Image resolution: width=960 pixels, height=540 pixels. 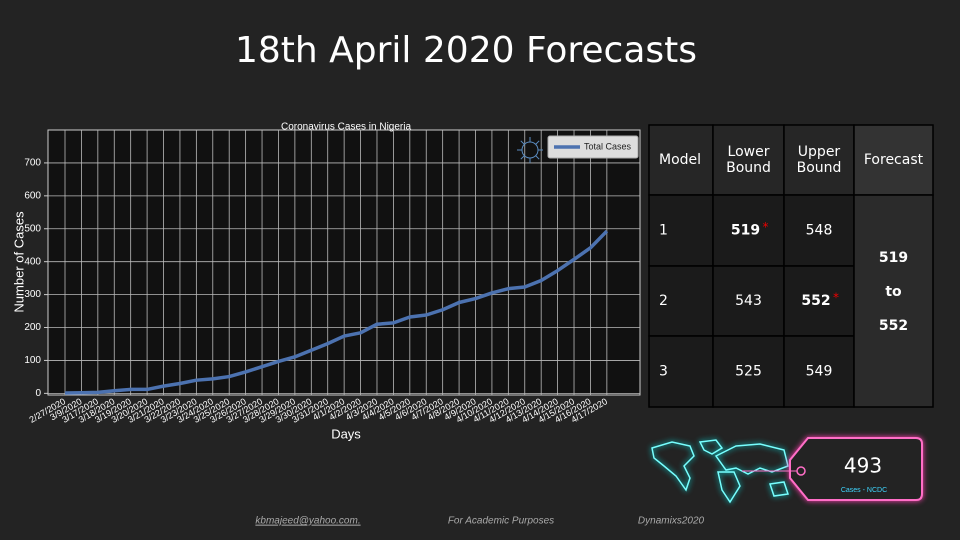 I want to click on virus-icon, so click(x=530, y=150).